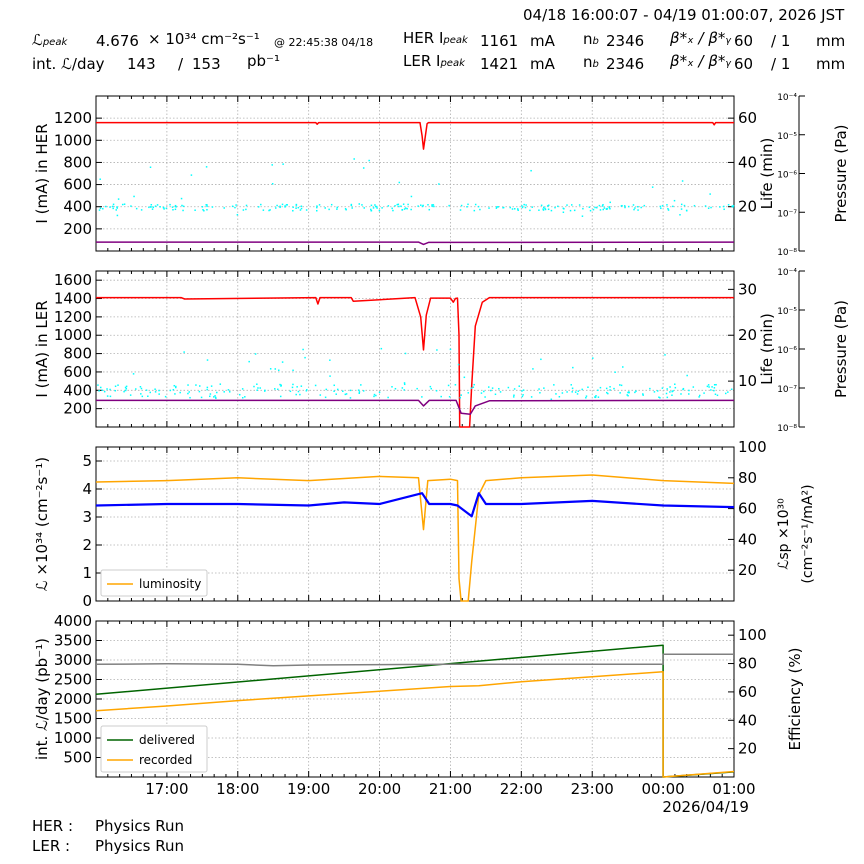 This screenshot has height=864, width=864. Describe the element at coordinates (455, 40) in the screenshot. I see `her-i-sub: peak` at that location.